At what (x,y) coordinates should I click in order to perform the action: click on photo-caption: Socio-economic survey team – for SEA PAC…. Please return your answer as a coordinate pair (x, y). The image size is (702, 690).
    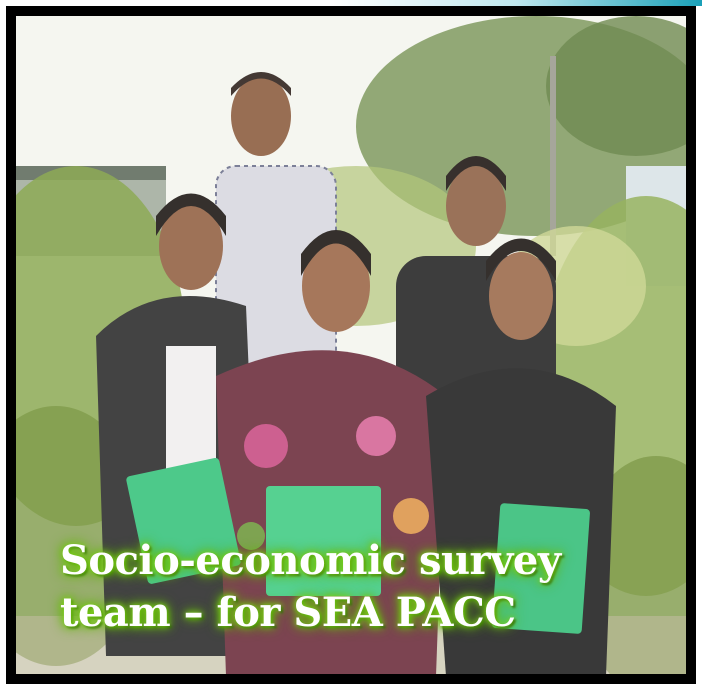
    Looking at the image, I should click on (340, 587).